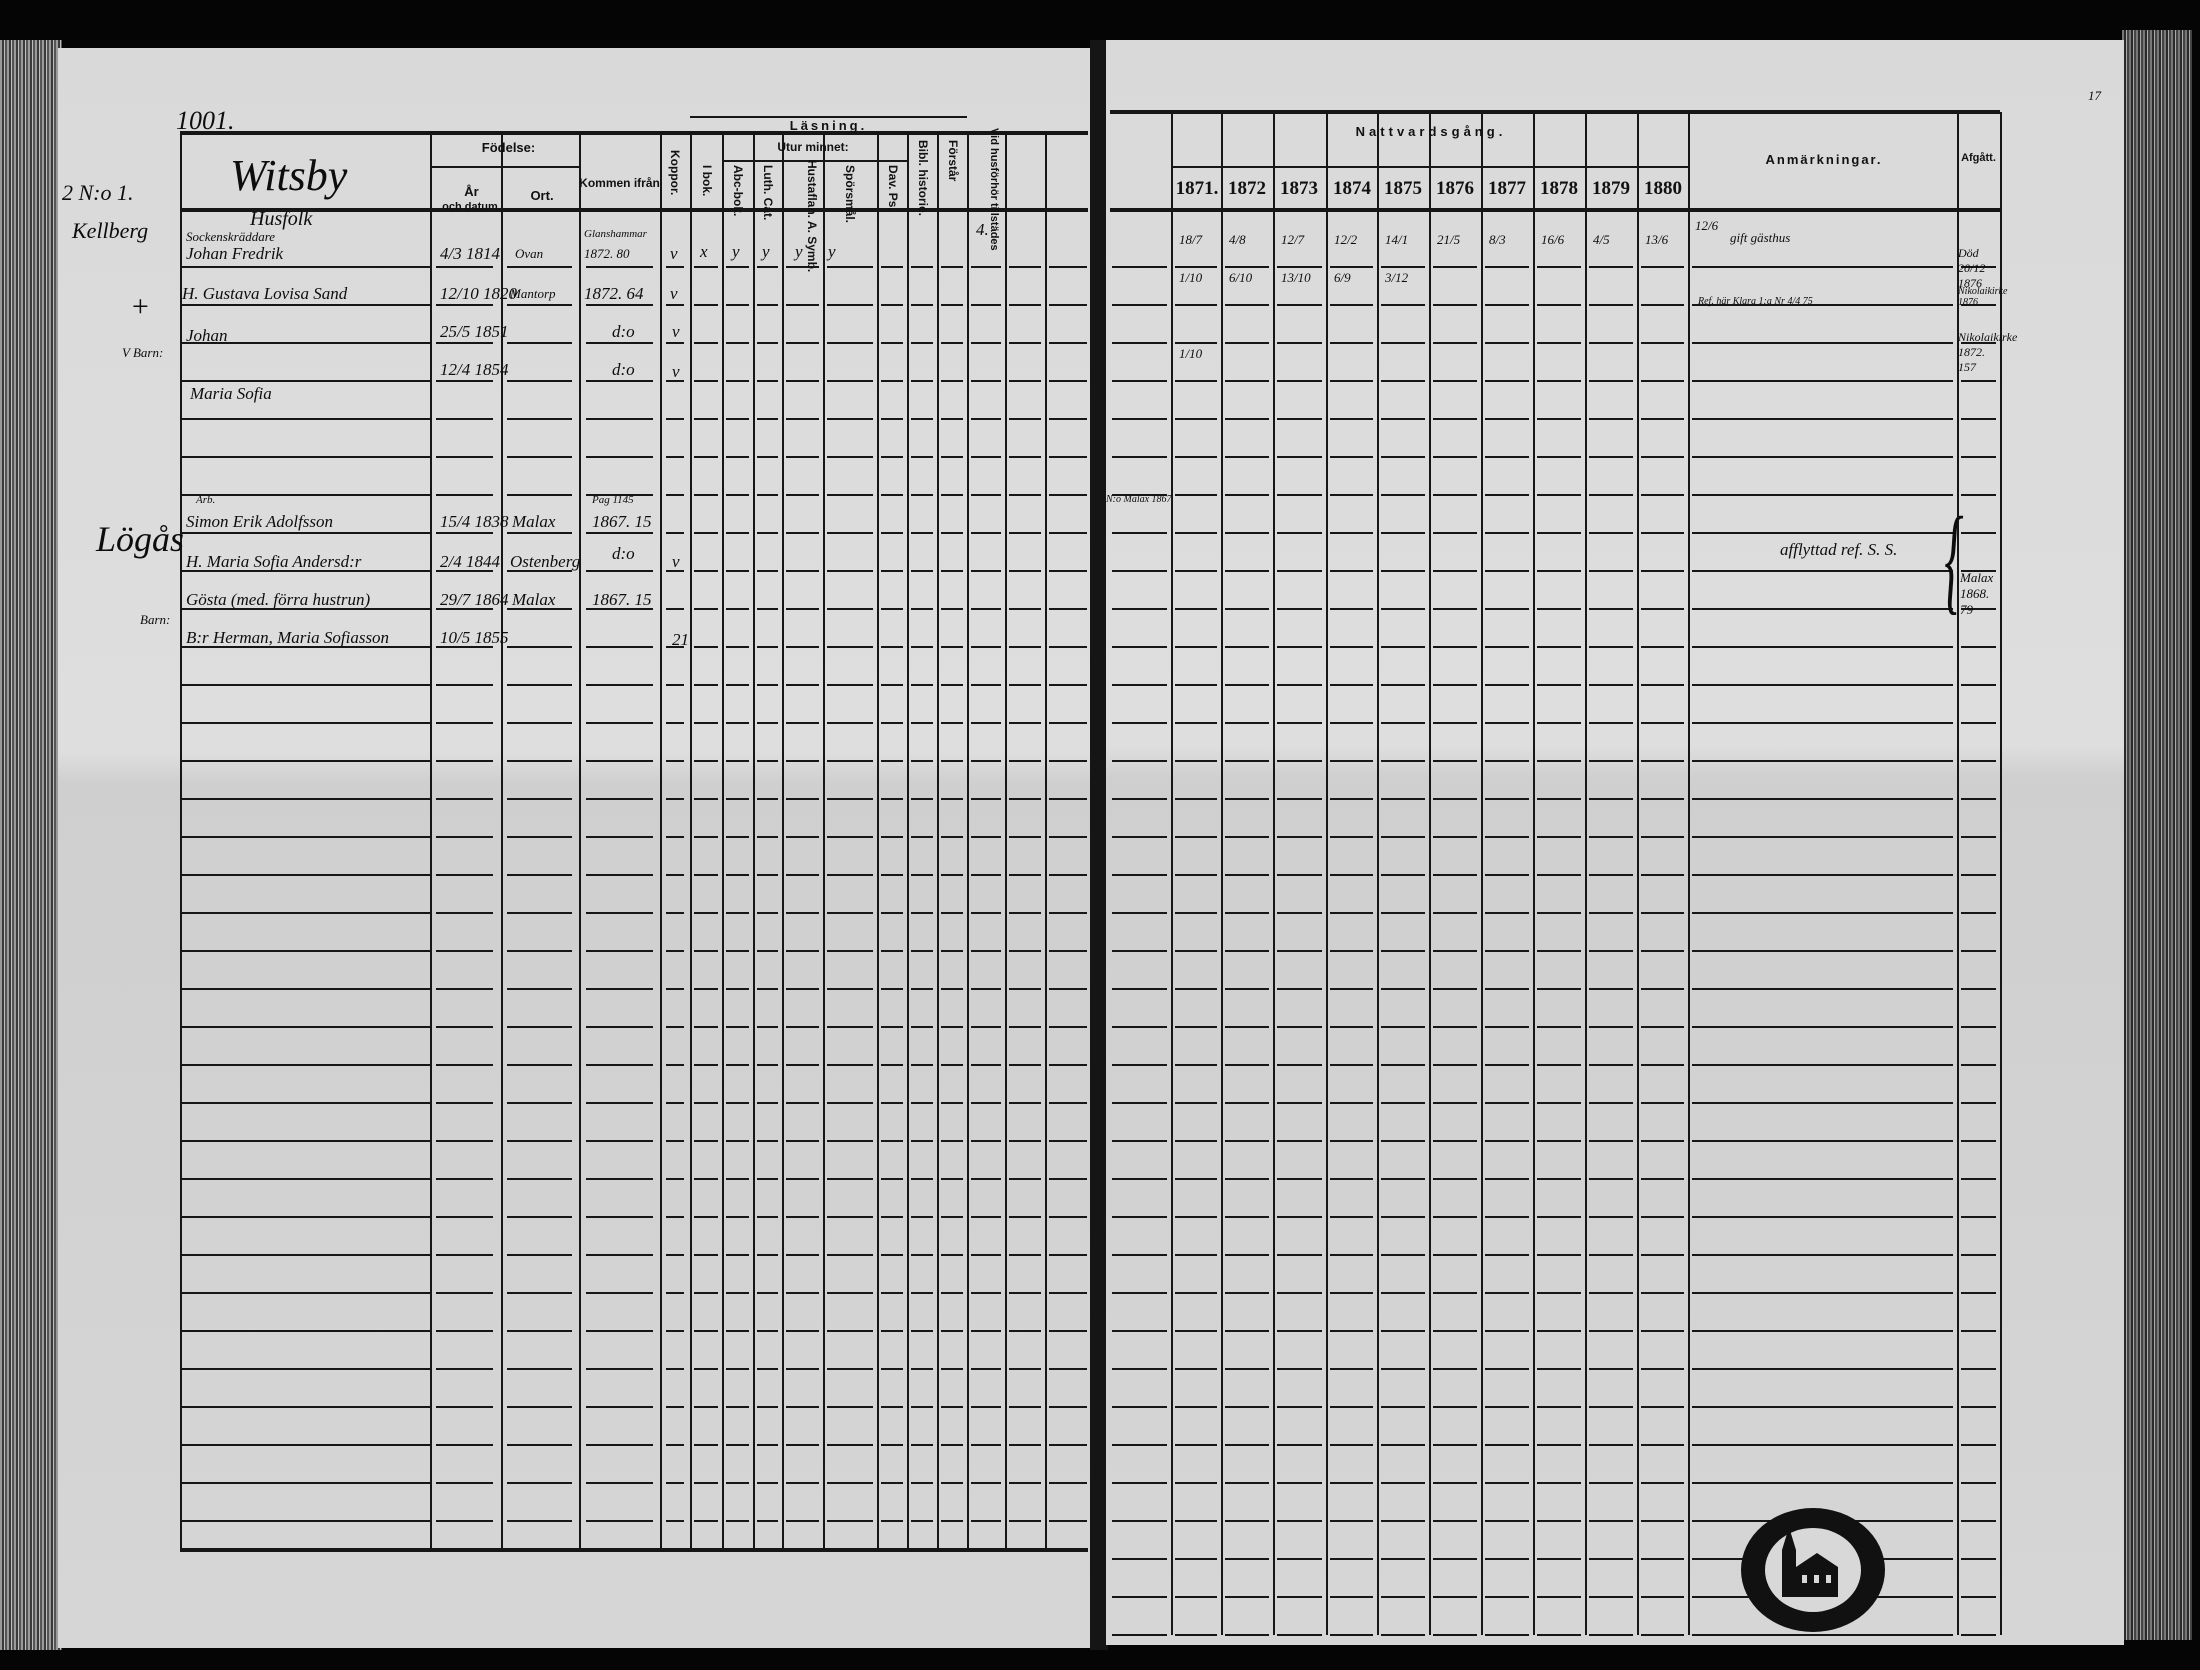  What do you see at coordinates (607, 253) in the screenshot?
I see `row1-kommen: 1872. 80` at bounding box center [607, 253].